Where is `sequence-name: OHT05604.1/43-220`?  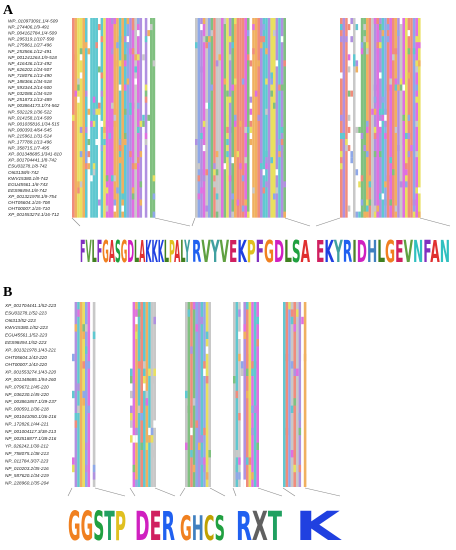 sequence-name: OHT05604.1/43-220 is located at coordinates (26, 357).